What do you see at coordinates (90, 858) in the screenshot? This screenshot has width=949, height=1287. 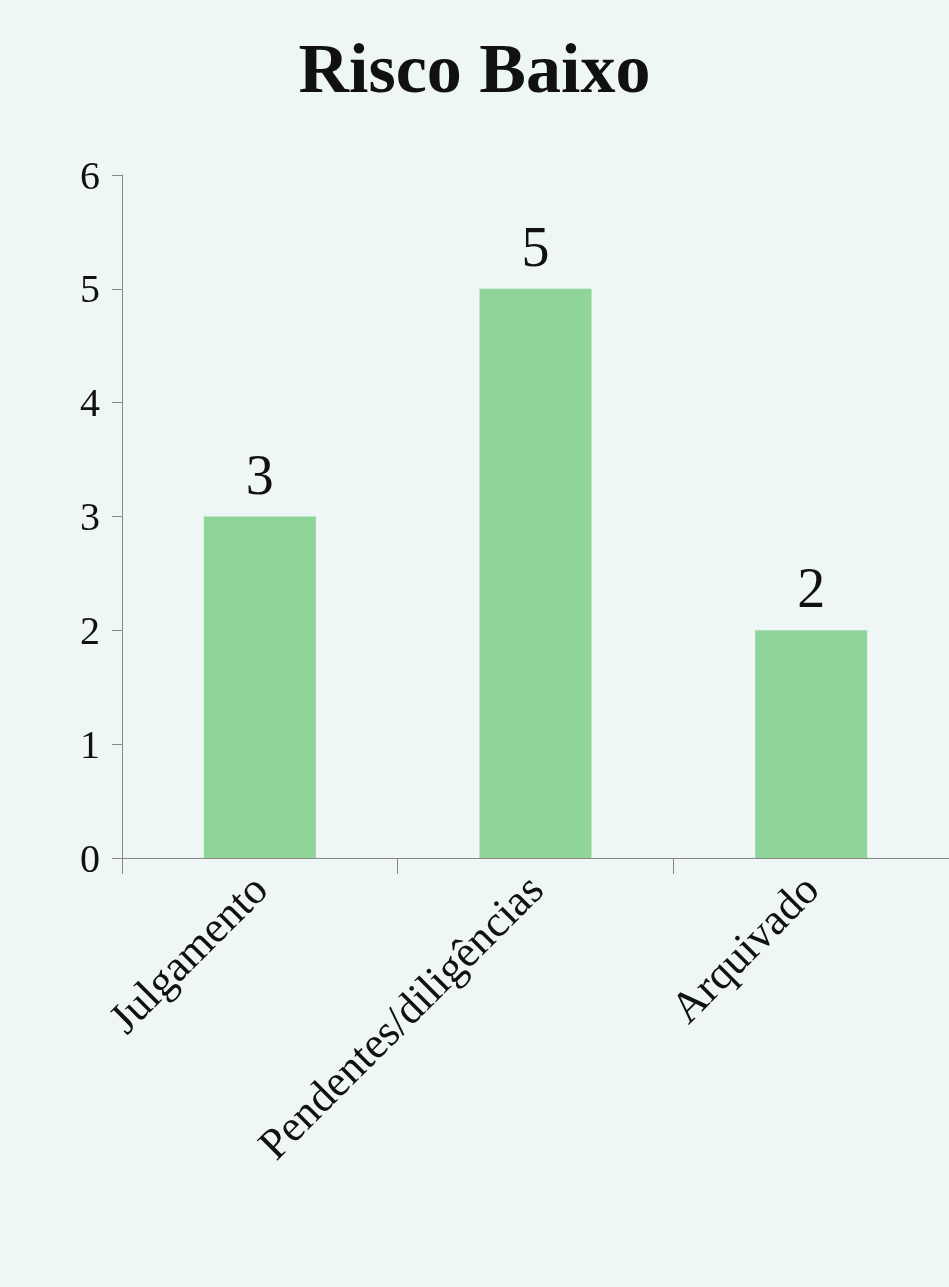 I see `y-tick-label: 0` at bounding box center [90, 858].